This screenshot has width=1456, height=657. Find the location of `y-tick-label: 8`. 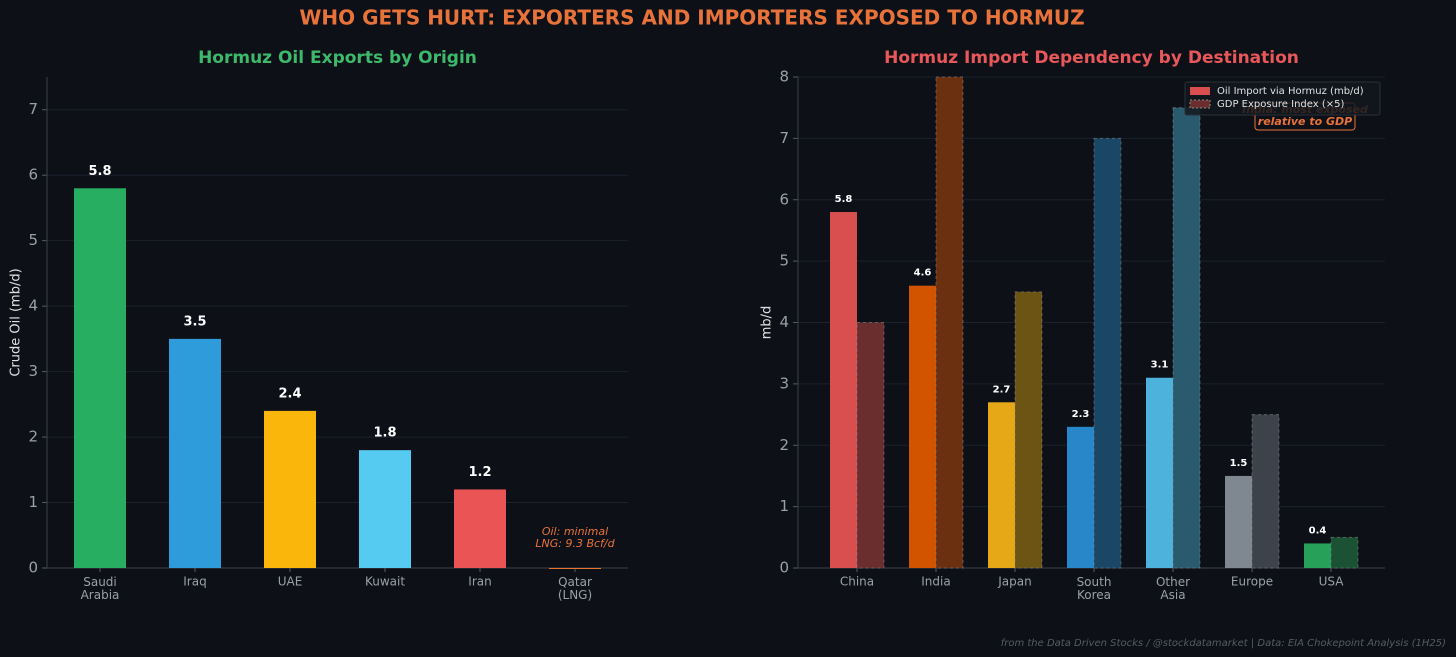

y-tick-label: 8 is located at coordinates (784, 77).